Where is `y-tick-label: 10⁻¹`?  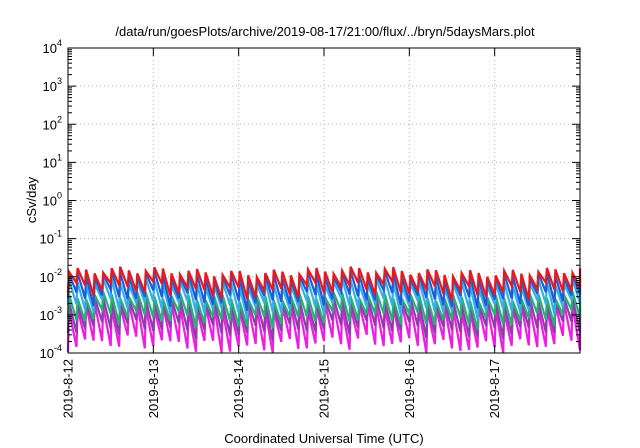
y-tick-label: 10⁻¹ is located at coordinates (51, 238).